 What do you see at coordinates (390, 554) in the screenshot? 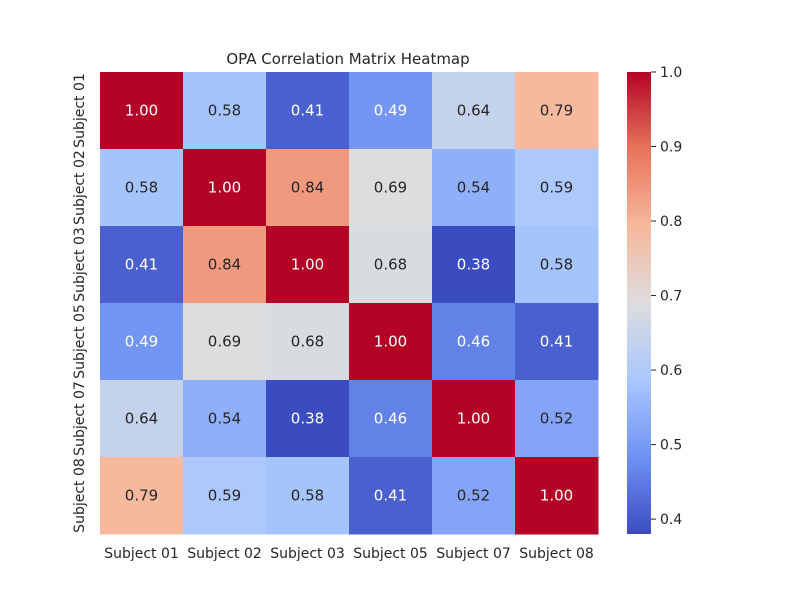
I see `x-tick-label: Subject 05` at bounding box center [390, 554].